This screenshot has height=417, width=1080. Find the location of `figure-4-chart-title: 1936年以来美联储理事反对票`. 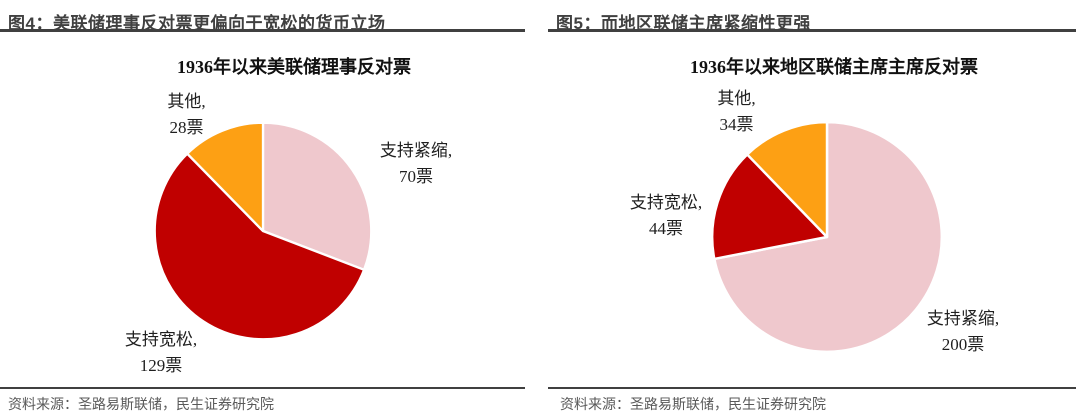

figure-4-chart-title: 1936年以来美联储理事反对票 is located at coordinates (294, 67).